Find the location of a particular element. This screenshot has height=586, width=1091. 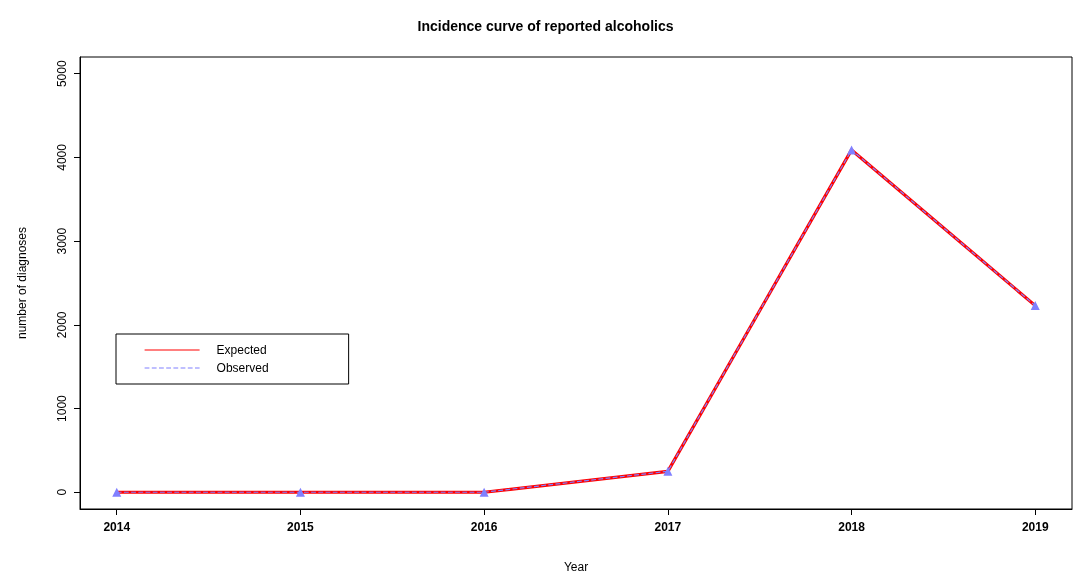

x-tick-label: 2014 is located at coordinates (117, 527).